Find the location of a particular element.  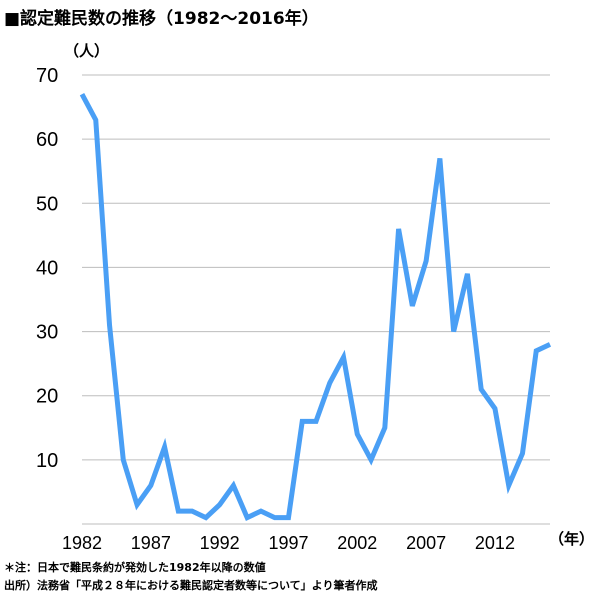

y-tick-label: 20 is located at coordinates (47, 397).